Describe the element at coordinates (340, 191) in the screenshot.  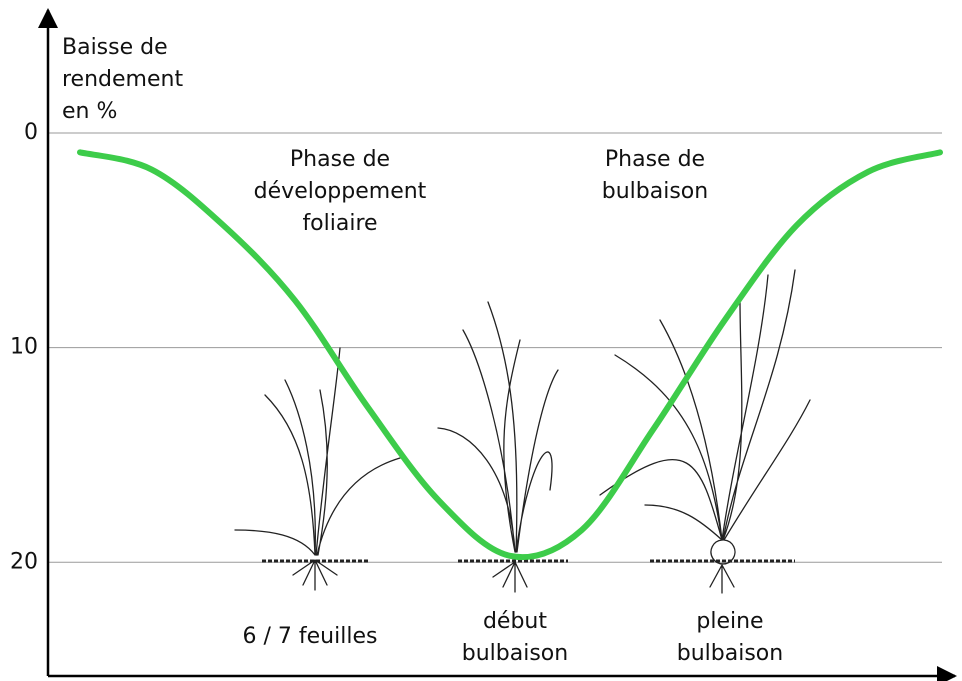
I see `annotation: développement` at that location.